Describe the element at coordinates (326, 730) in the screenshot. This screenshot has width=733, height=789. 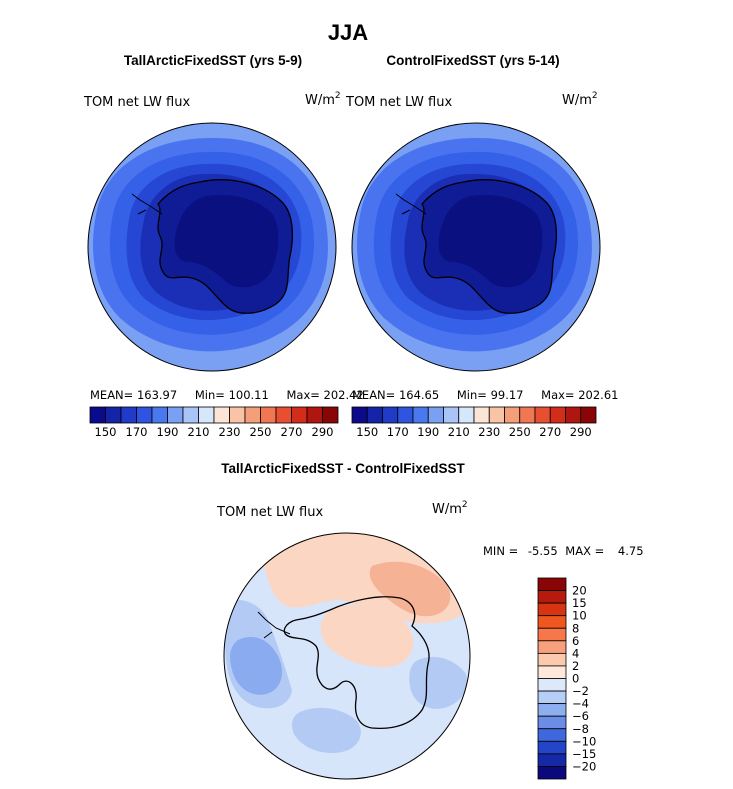
I see `cool-region-south` at that location.